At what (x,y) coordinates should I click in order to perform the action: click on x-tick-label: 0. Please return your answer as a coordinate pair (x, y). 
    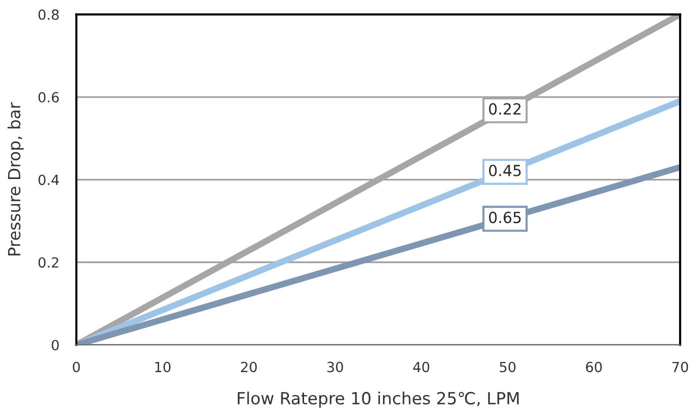
    Looking at the image, I should click on (76, 367).